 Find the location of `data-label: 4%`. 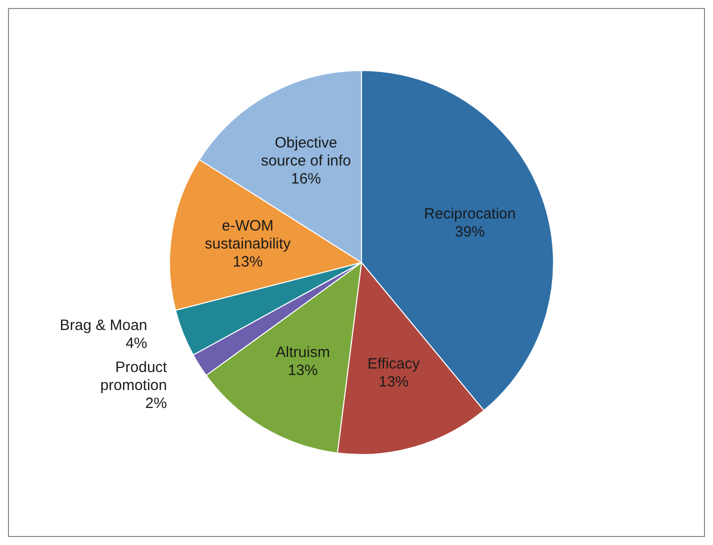

data-label: 4% is located at coordinates (137, 343).